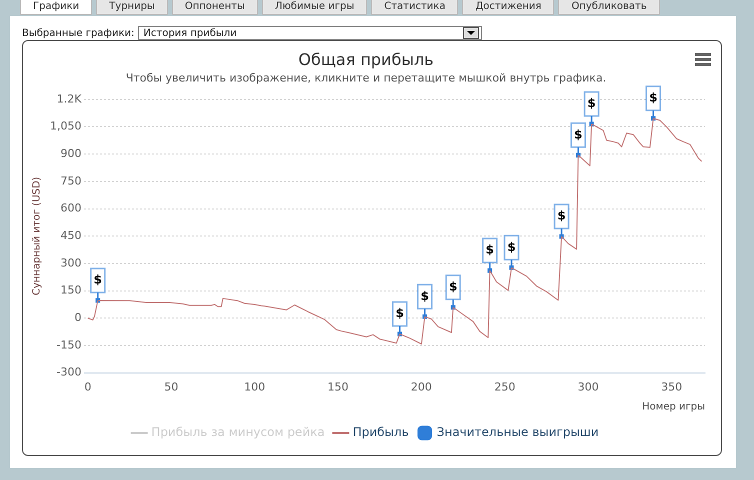  I want to click on legend-label: Значительные выигрыши, so click(517, 432).